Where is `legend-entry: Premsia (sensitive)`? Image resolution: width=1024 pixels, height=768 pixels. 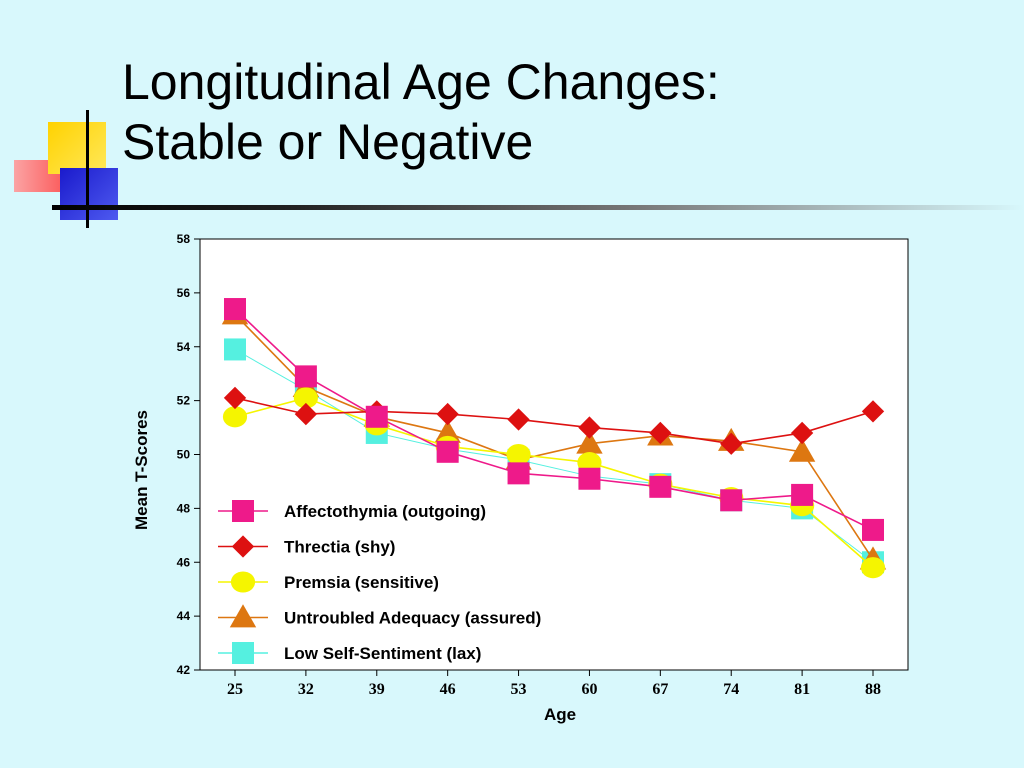 legend-entry: Premsia (sensitive) is located at coordinates (328, 582).